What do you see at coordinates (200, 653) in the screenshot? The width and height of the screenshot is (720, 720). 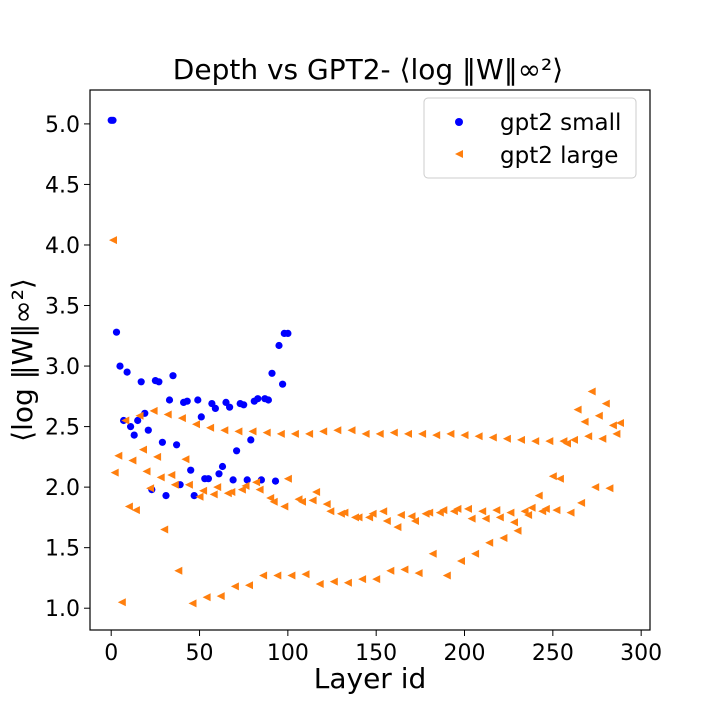 I see `x-tick-label-50: 50` at bounding box center [200, 653].